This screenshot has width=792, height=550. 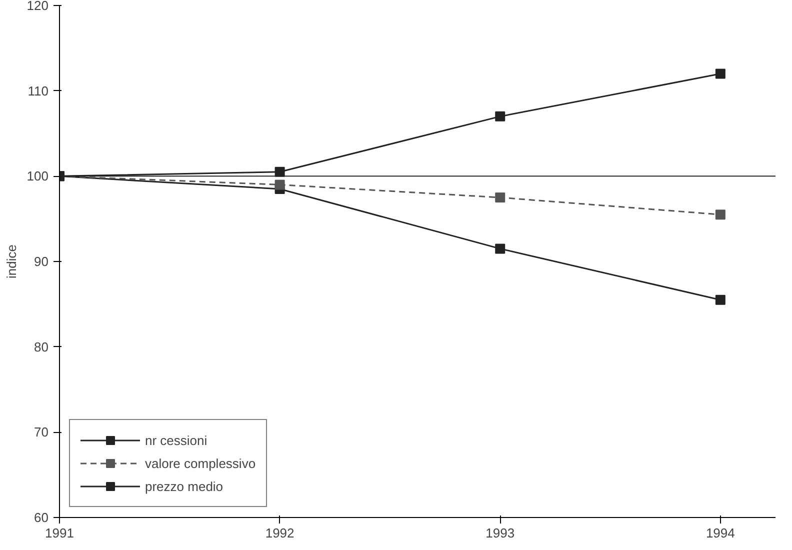 I want to click on x-tick-label: 1992, so click(x=279, y=533).